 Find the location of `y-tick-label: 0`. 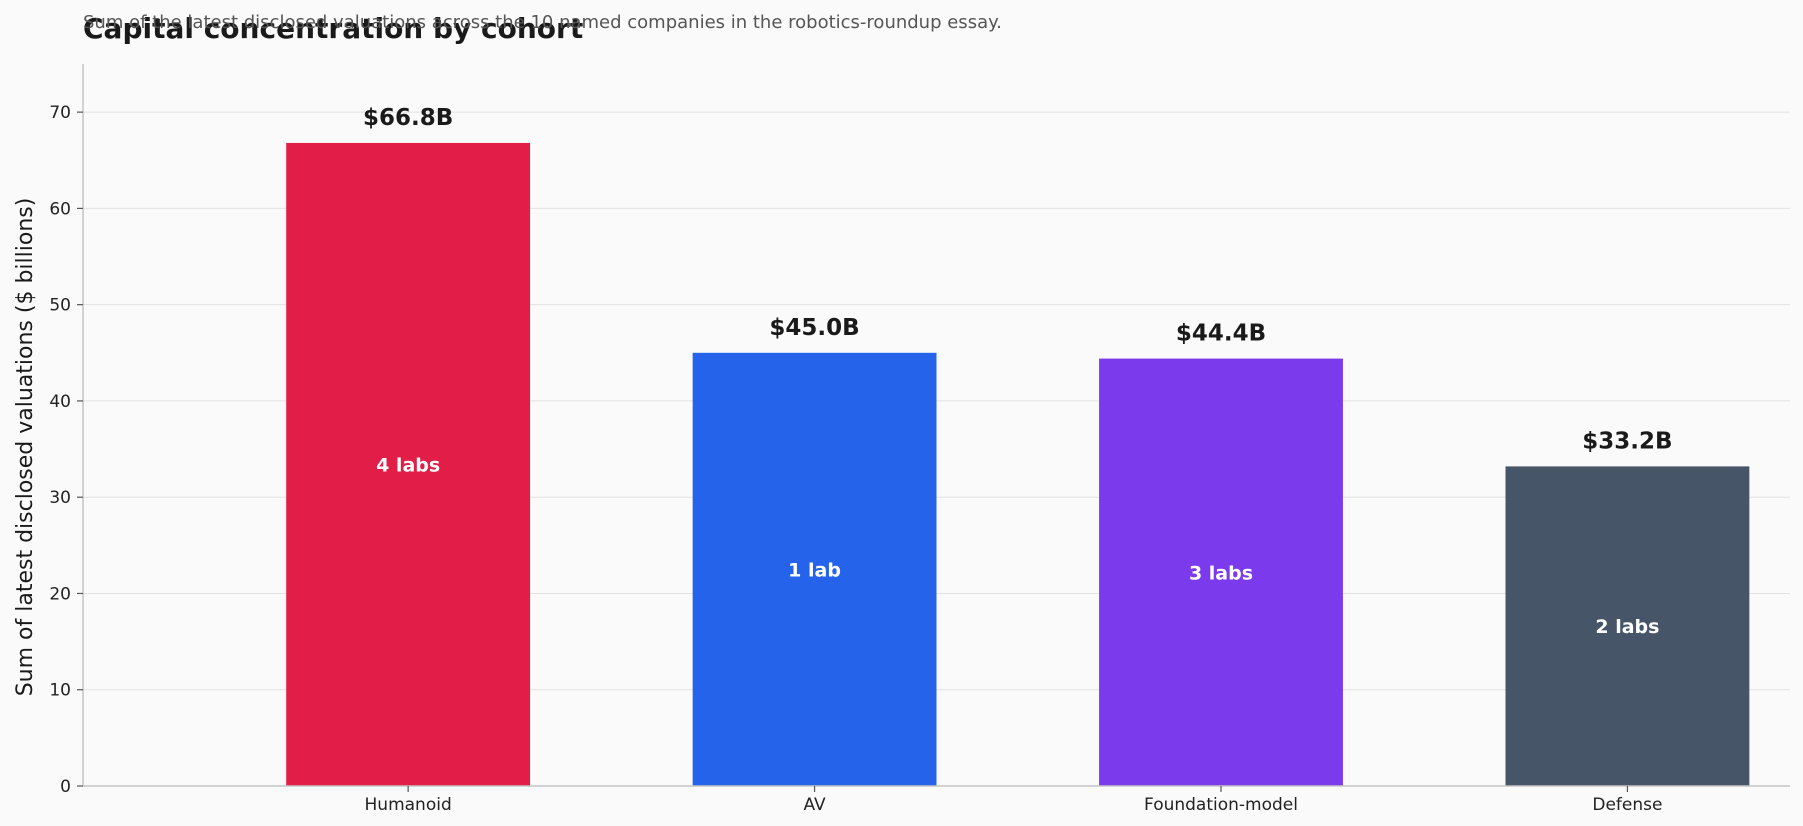

y-tick-label: 0 is located at coordinates (65, 787).